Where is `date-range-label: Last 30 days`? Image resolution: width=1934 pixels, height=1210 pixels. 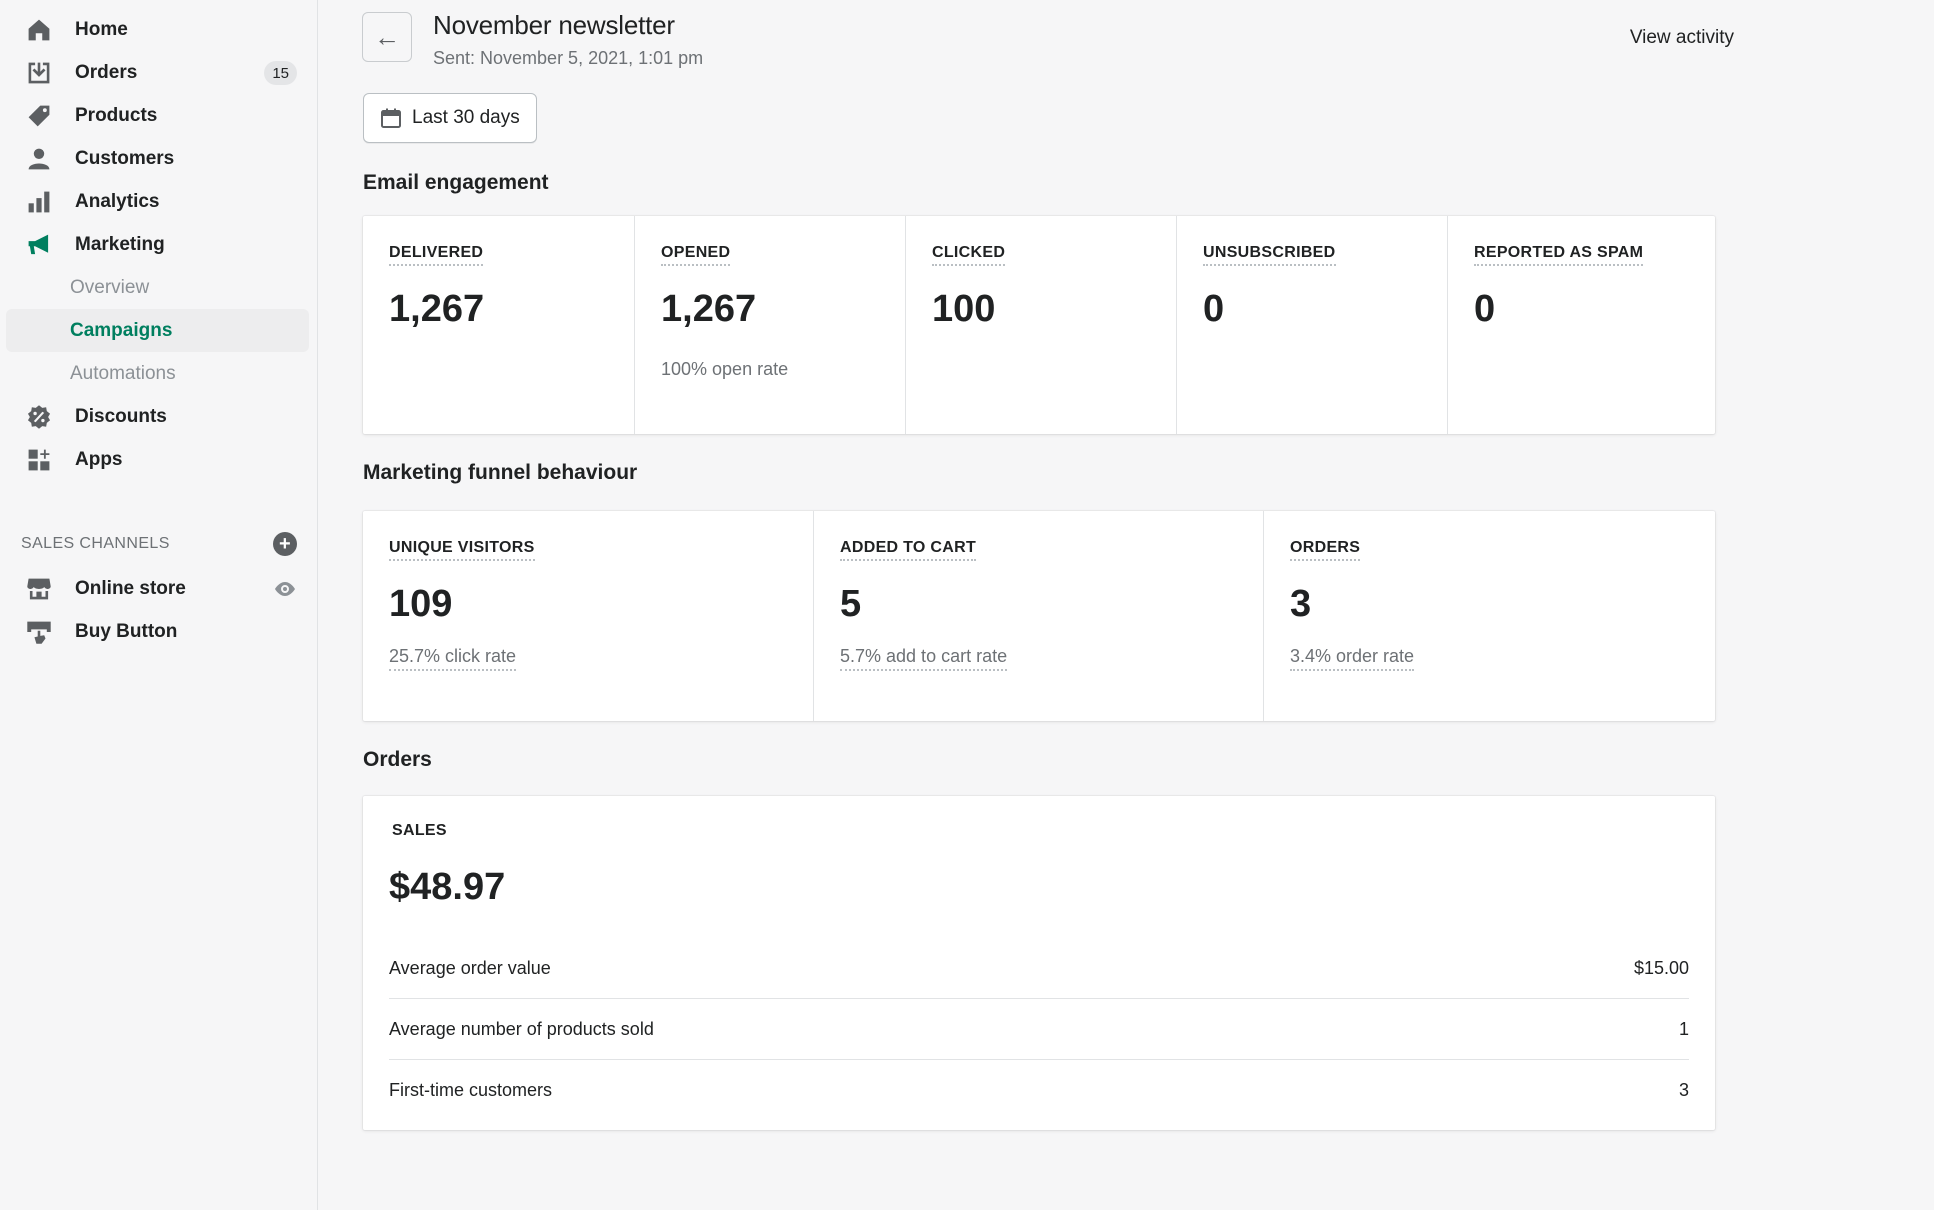 date-range-label: Last 30 days is located at coordinates (466, 117).